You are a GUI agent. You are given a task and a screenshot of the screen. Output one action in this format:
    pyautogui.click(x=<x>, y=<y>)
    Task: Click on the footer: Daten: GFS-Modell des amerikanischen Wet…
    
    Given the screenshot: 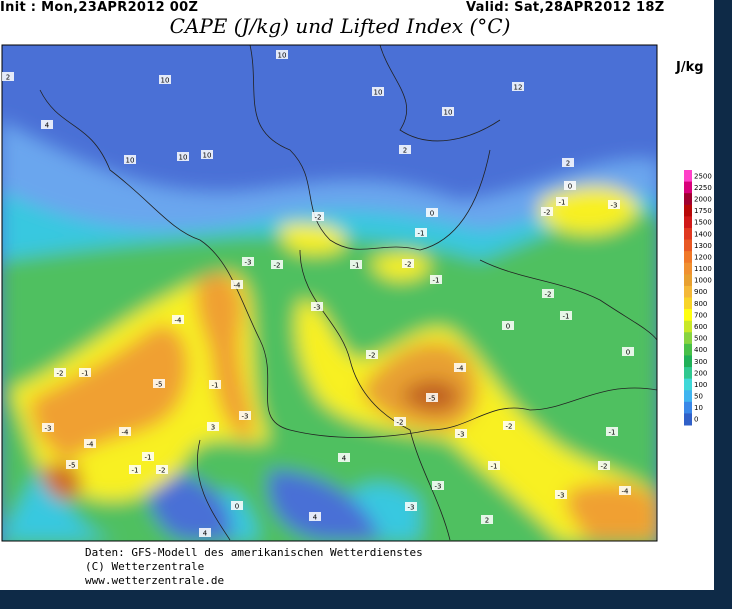 What is the action you would take?
    pyautogui.click(x=254, y=567)
    